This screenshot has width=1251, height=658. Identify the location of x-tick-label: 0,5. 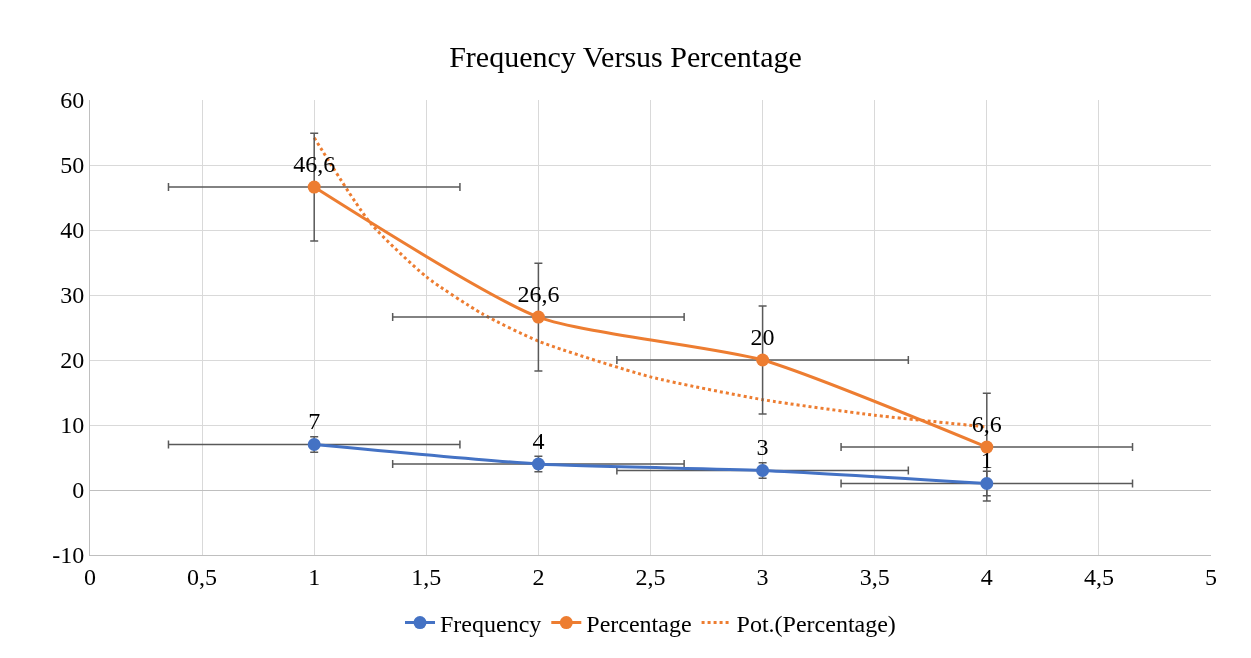
(202, 576).